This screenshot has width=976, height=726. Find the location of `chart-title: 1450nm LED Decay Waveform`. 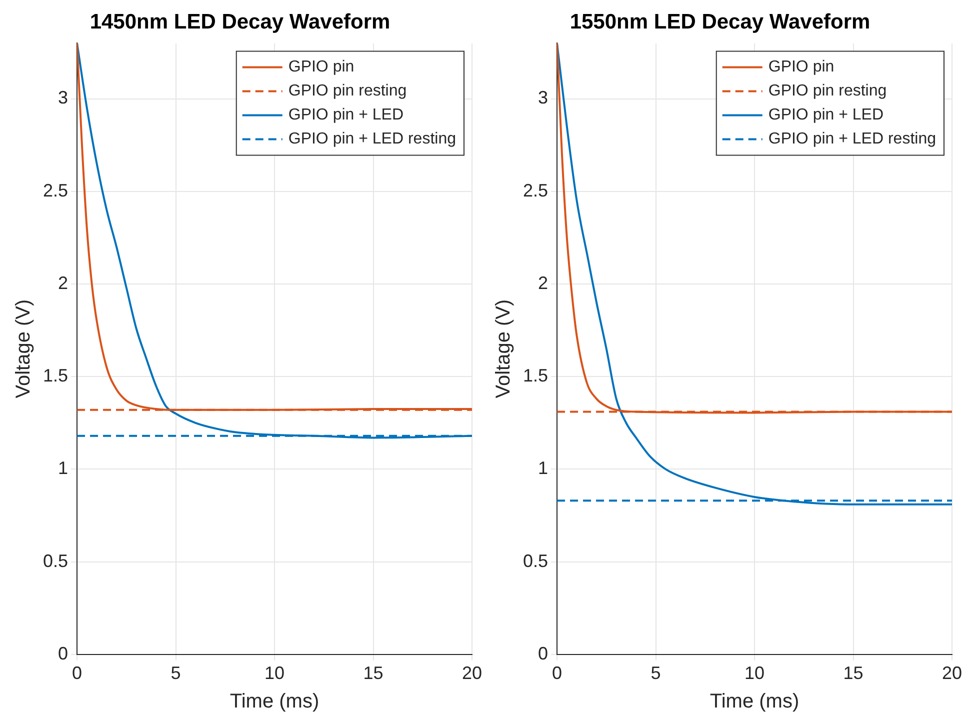

chart-title: 1450nm LED Decay Waveform is located at coordinates (240, 22).